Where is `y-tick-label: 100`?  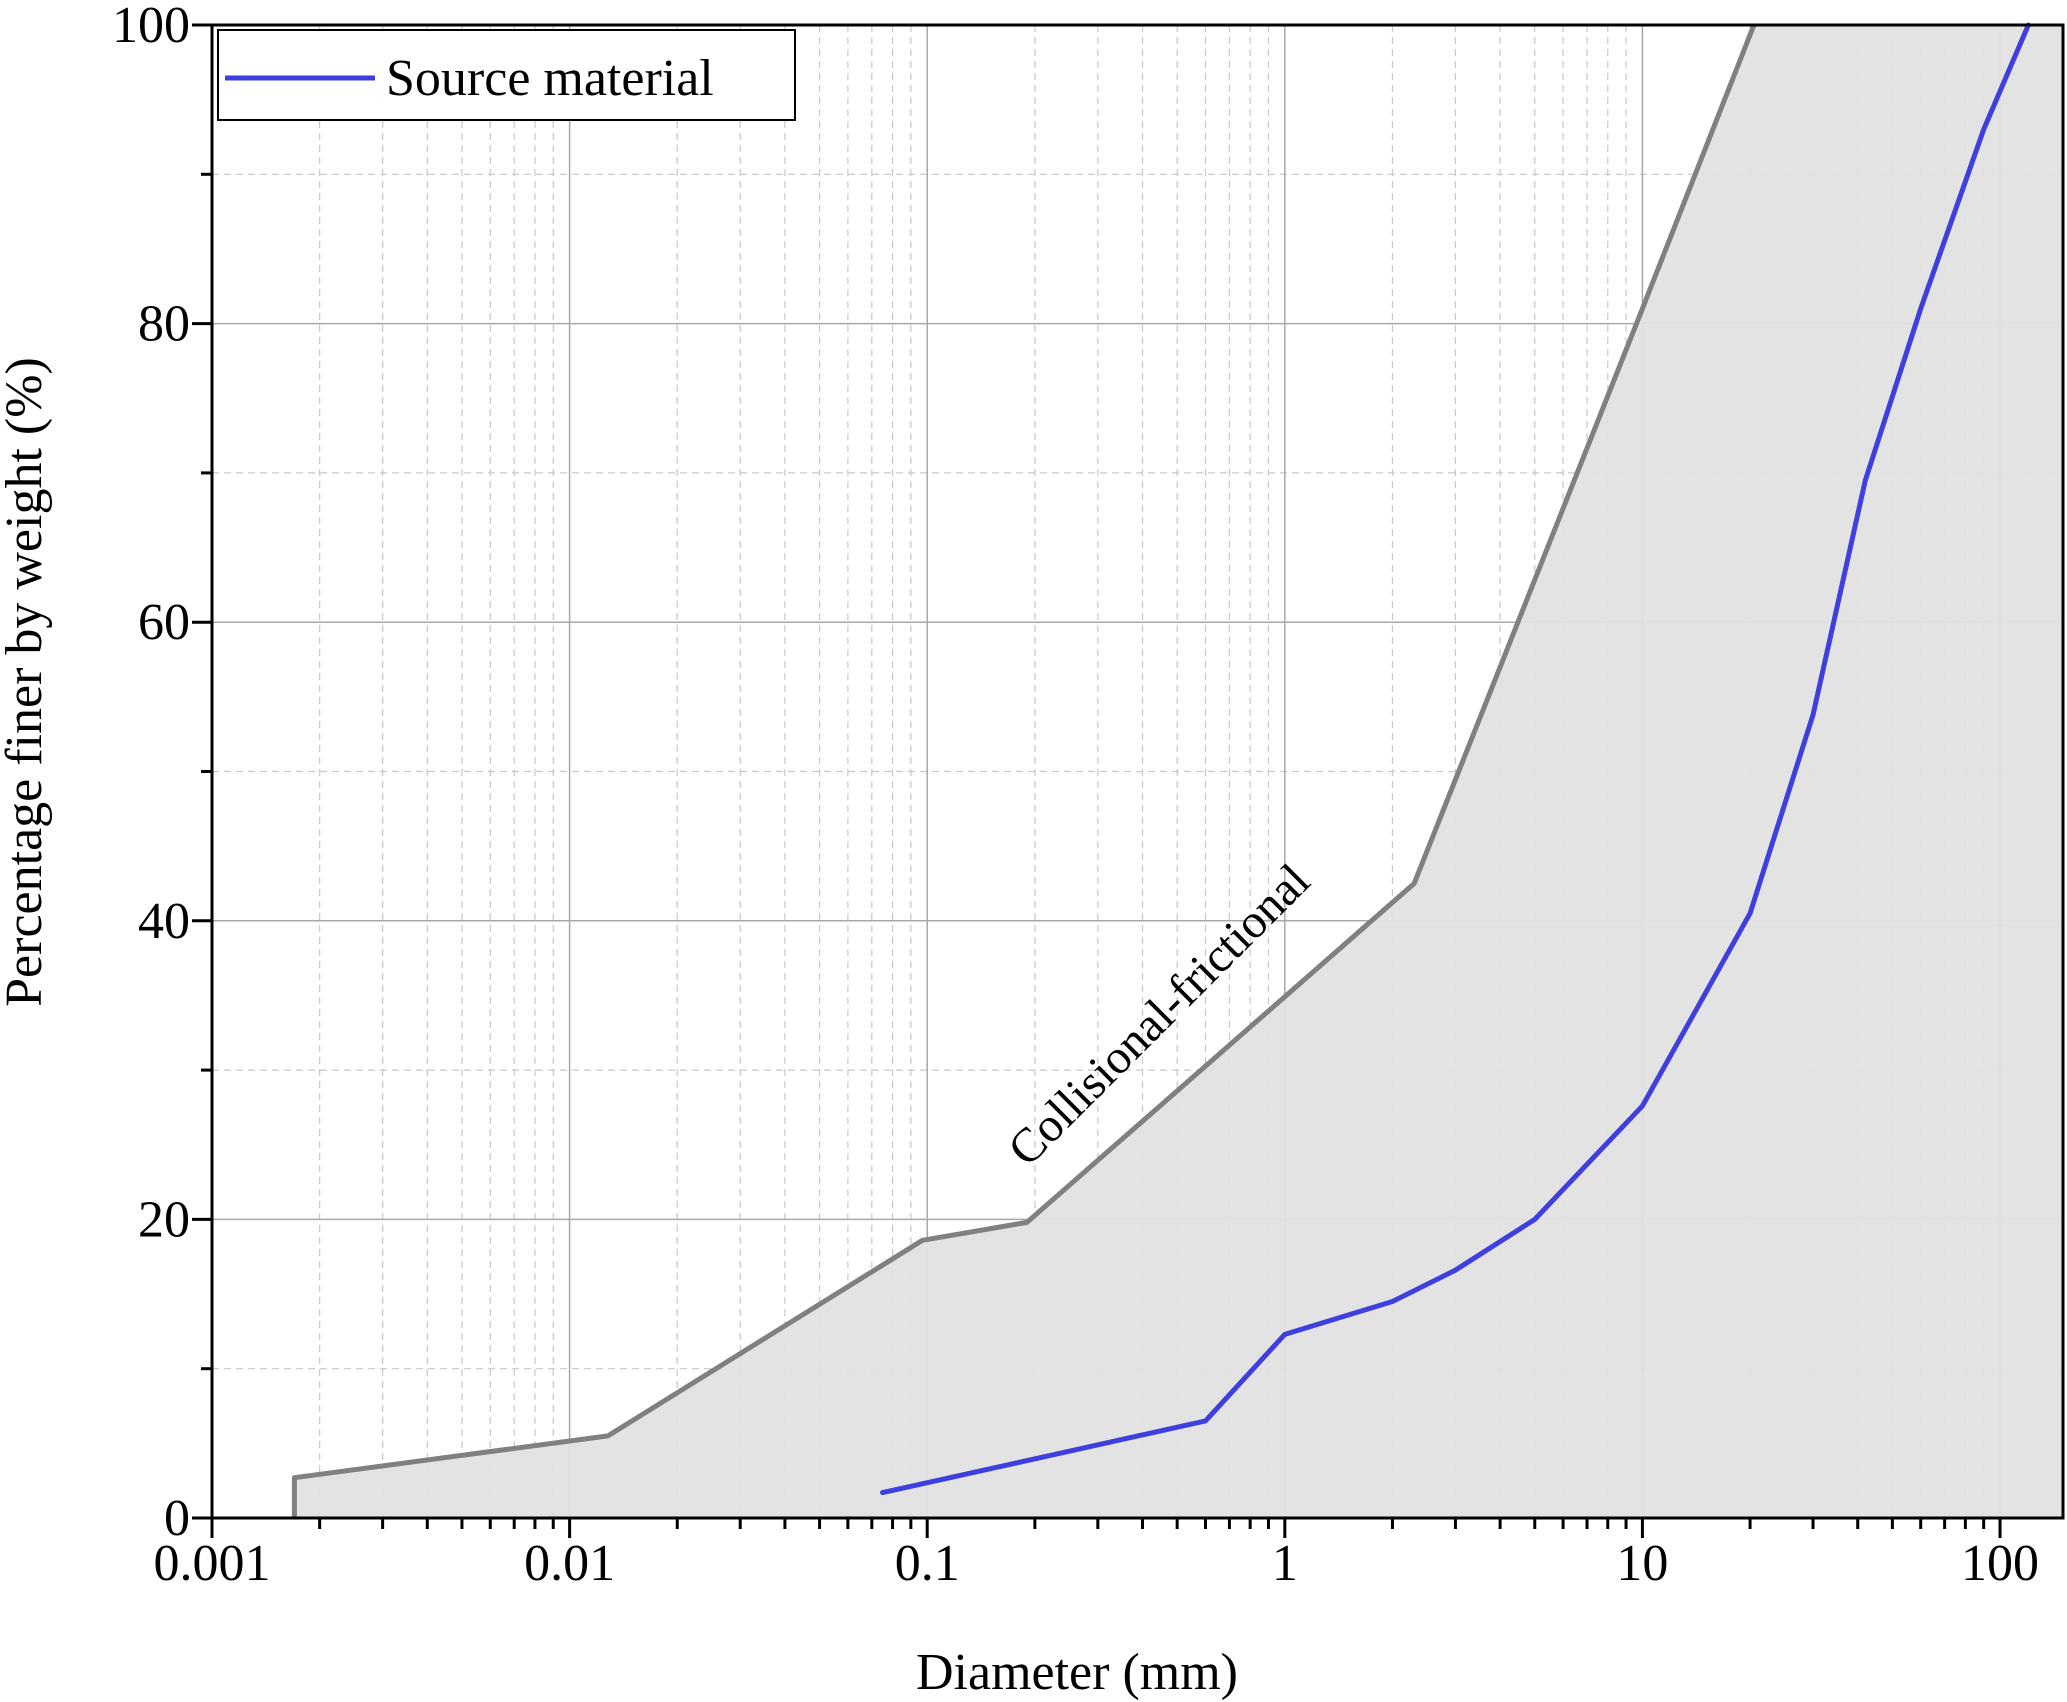 y-tick-label: 100 is located at coordinates (151, 27).